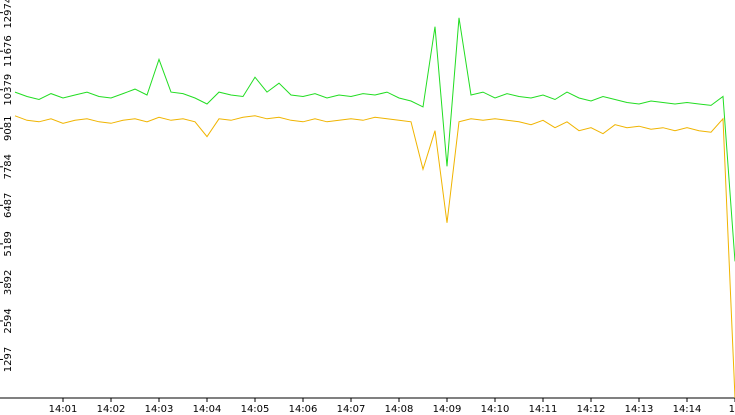 Image resolution: width=735 pixels, height=415 pixels. Describe the element at coordinates (8, 90) in the screenshot. I see `y-tick-label: 10379` at that location.